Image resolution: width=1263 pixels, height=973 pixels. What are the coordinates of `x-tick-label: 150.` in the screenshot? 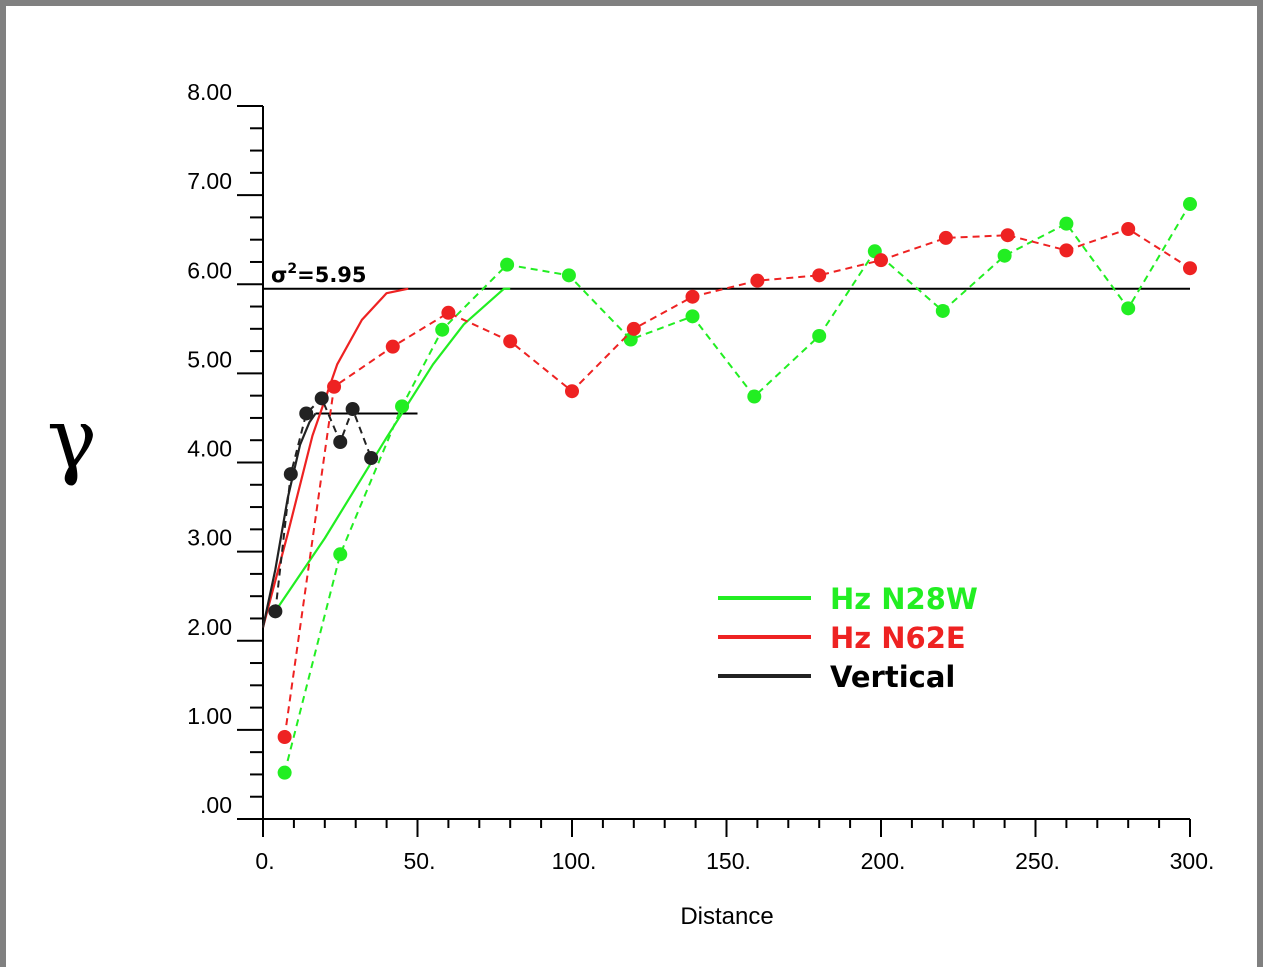 It's located at (728, 861).